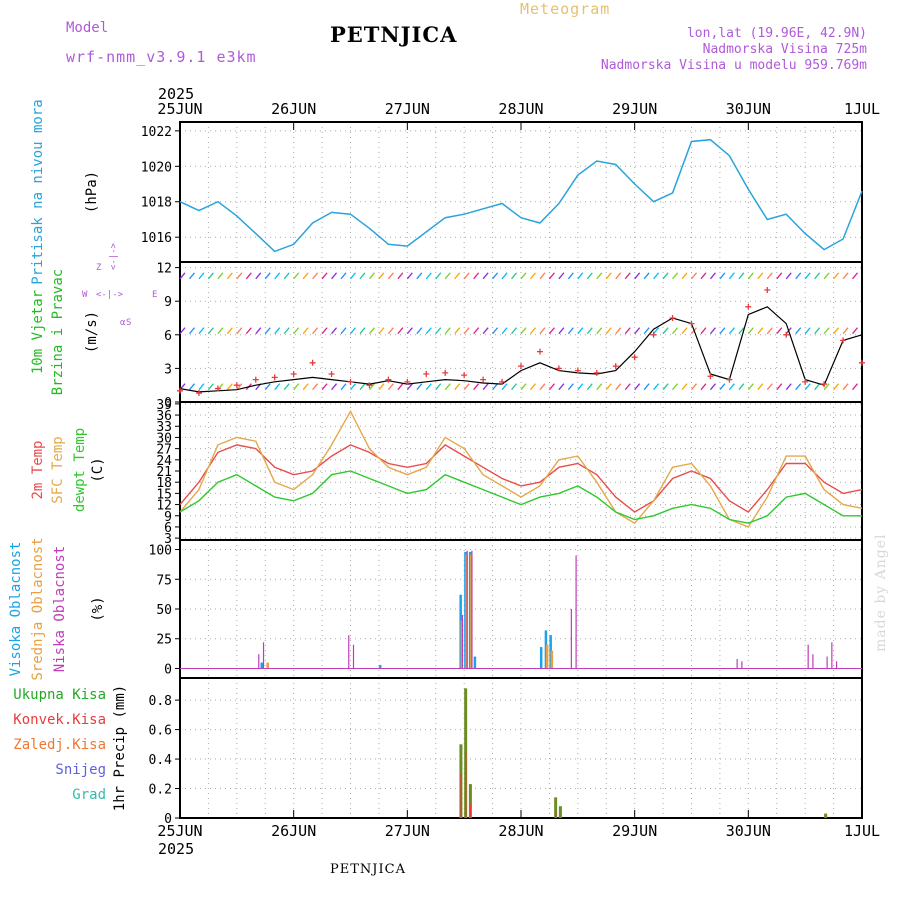  I want to click on y-tick-label: 9, so click(168, 517).